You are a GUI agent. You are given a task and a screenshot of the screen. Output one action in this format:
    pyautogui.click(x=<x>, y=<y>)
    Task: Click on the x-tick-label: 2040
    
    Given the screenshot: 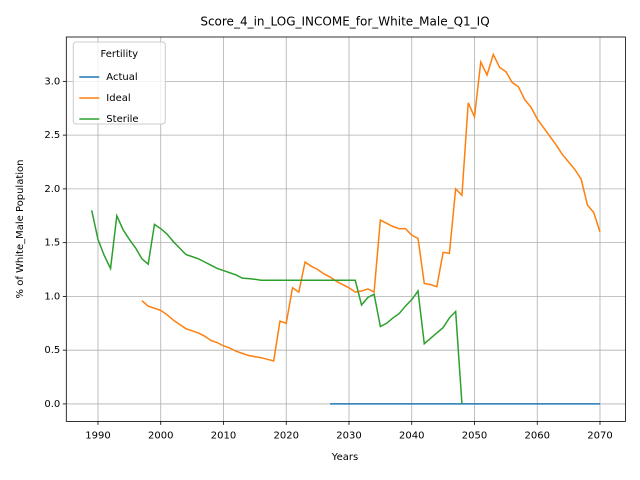 What is the action you would take?
    pyautogui.click(x=411, y=435)
    